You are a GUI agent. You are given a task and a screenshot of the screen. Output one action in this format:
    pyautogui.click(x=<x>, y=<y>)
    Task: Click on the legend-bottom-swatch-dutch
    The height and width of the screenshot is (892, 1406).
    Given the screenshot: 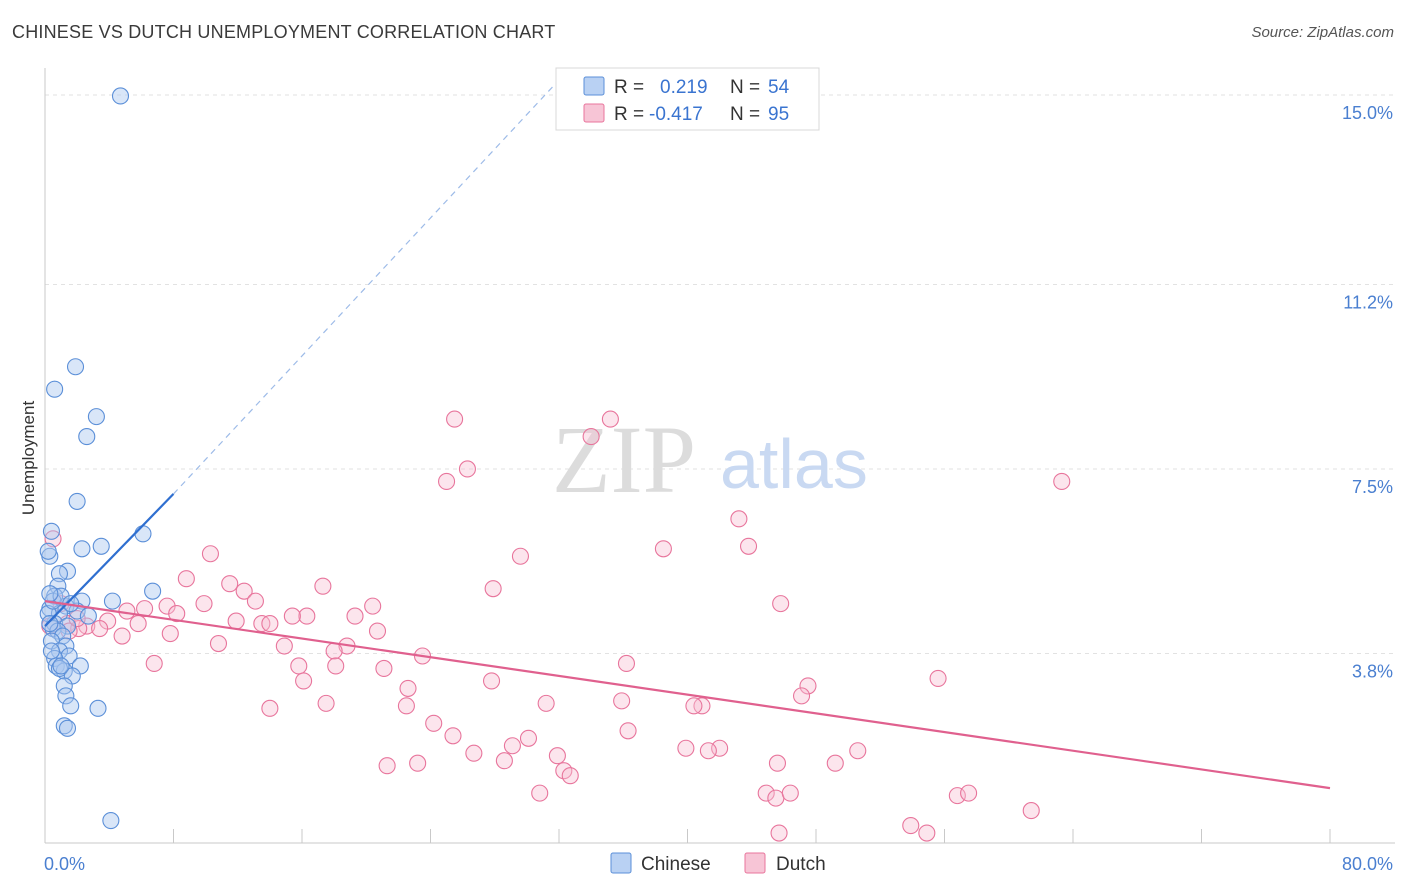 What is the action you would take?
    pyautogui.click(x=755, y=863)
    